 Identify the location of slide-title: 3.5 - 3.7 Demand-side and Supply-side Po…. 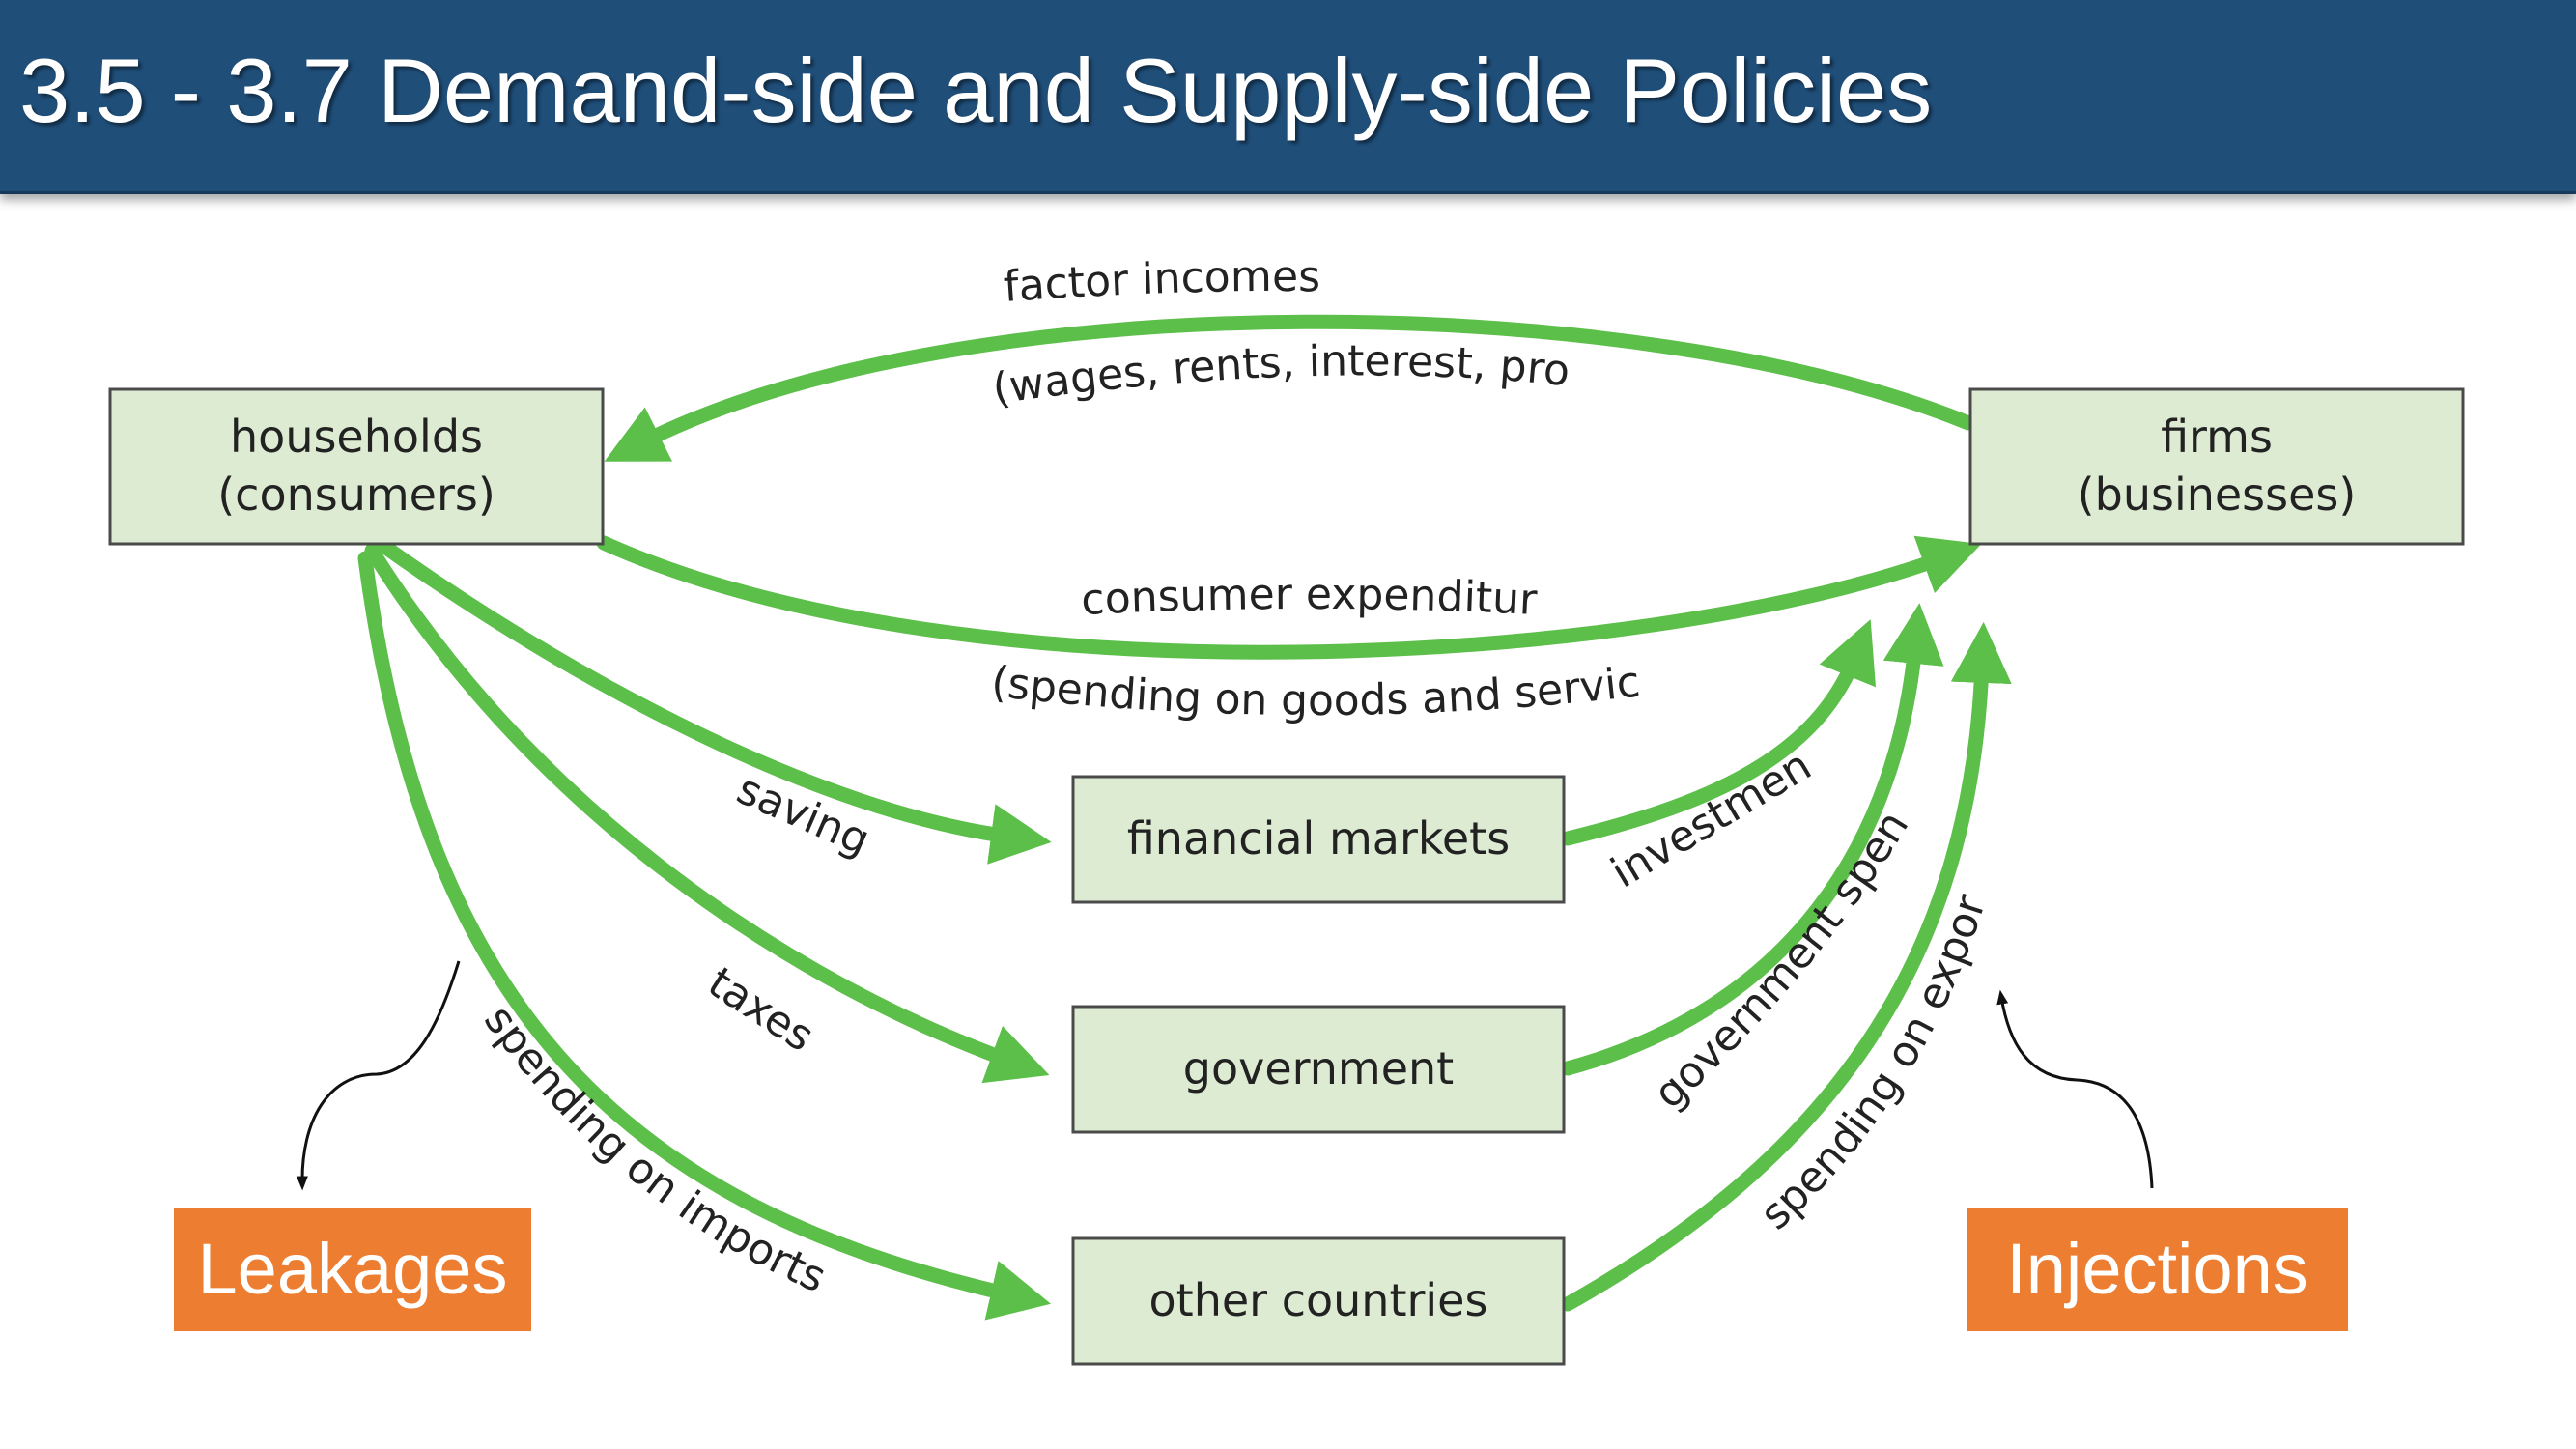
(976, 90).